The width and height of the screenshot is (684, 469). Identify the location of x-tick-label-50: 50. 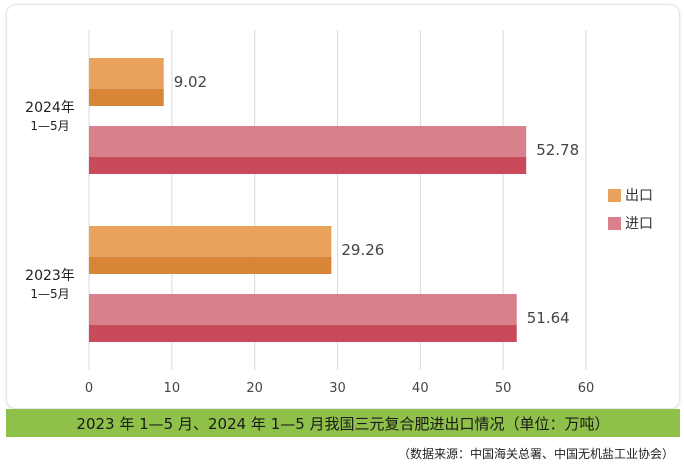
(503, 388).